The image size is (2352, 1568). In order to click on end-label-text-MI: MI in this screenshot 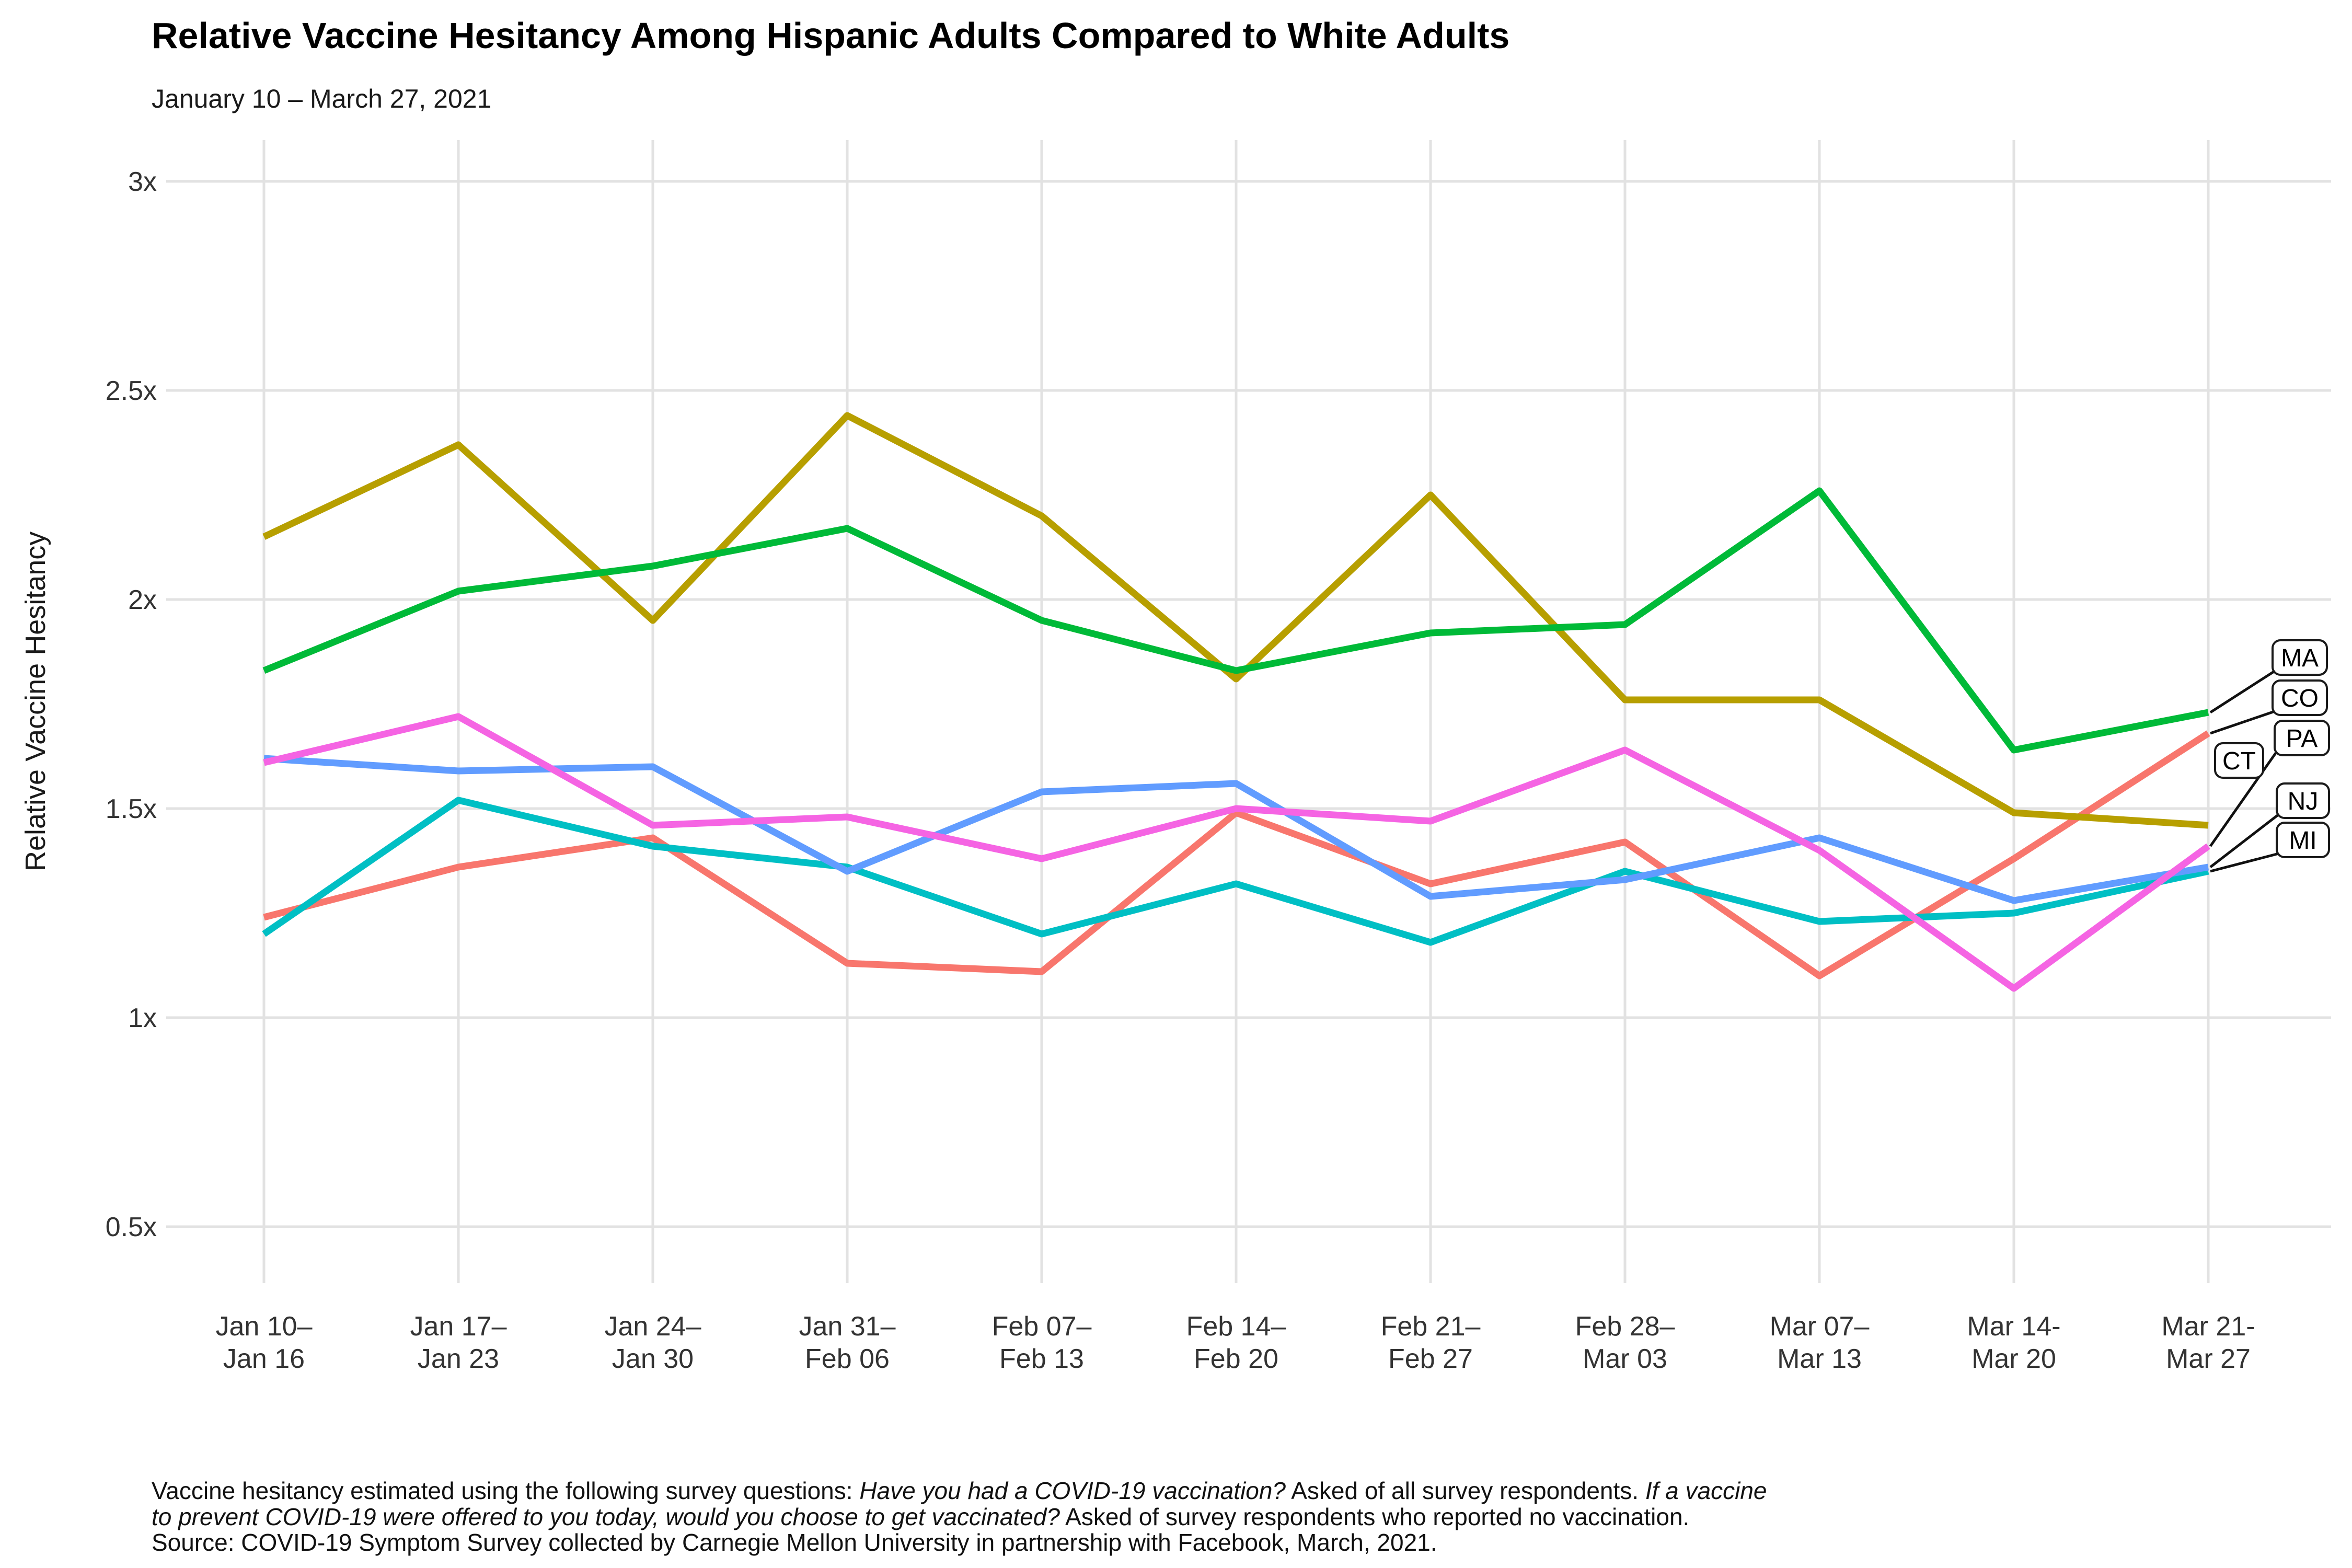, I will do `click(2302, 841)`.